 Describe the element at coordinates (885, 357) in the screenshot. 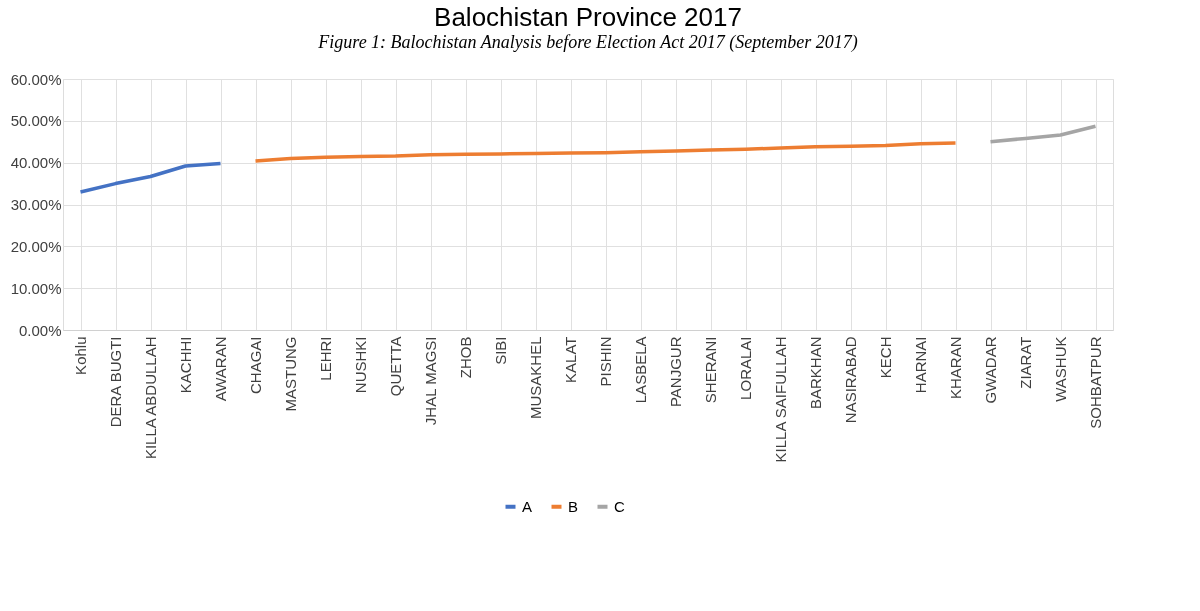

I see `x-tick-label: KECH` at that location.